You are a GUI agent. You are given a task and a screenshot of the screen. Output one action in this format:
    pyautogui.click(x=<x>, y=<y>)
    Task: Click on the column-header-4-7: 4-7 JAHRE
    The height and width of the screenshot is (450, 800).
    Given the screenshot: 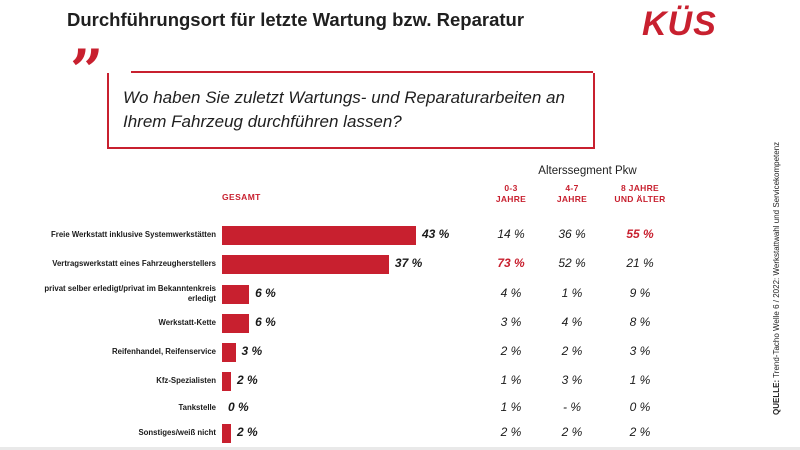 What is the action you would take?
    pyautogui.click(x=572, y=193)
    